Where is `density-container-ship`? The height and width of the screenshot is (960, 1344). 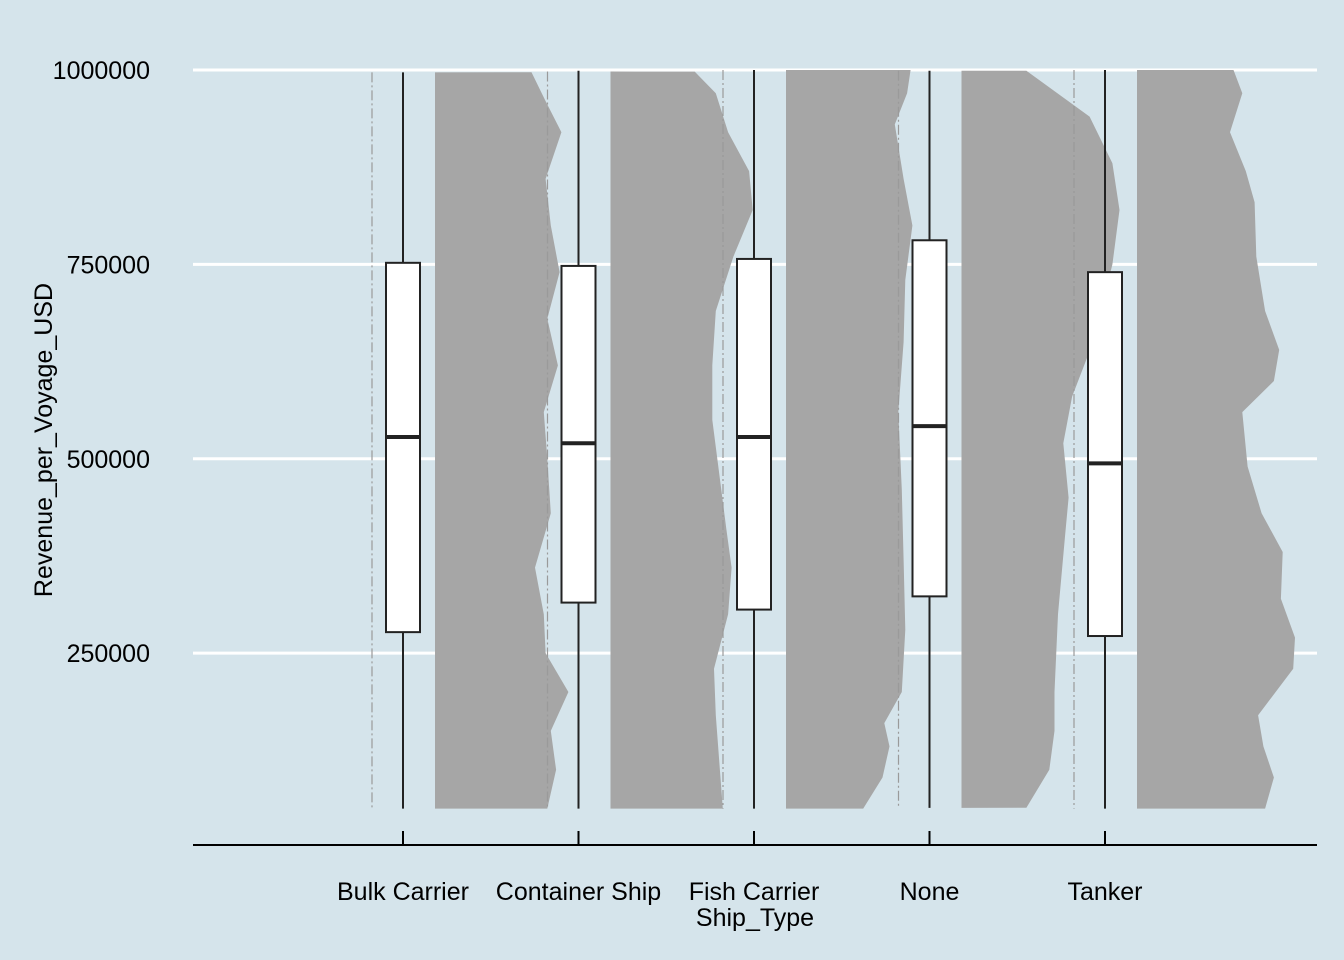 density-container-ship is located at coordinates (681, 440).